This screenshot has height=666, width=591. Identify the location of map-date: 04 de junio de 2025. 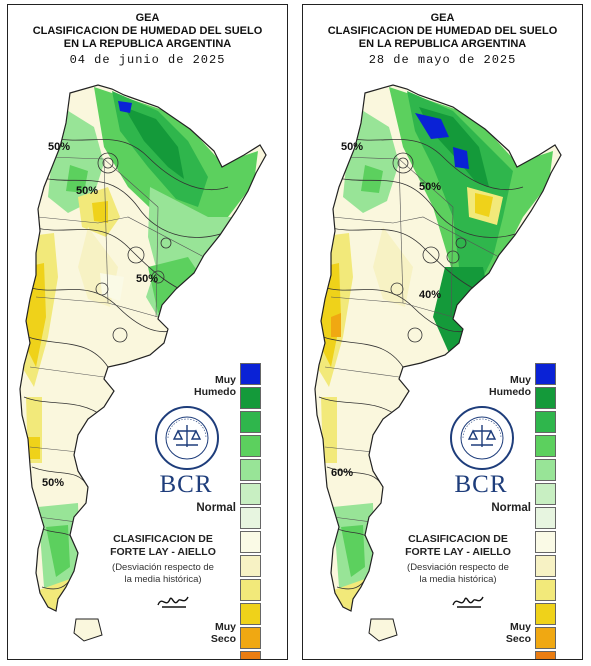
(147, 60).